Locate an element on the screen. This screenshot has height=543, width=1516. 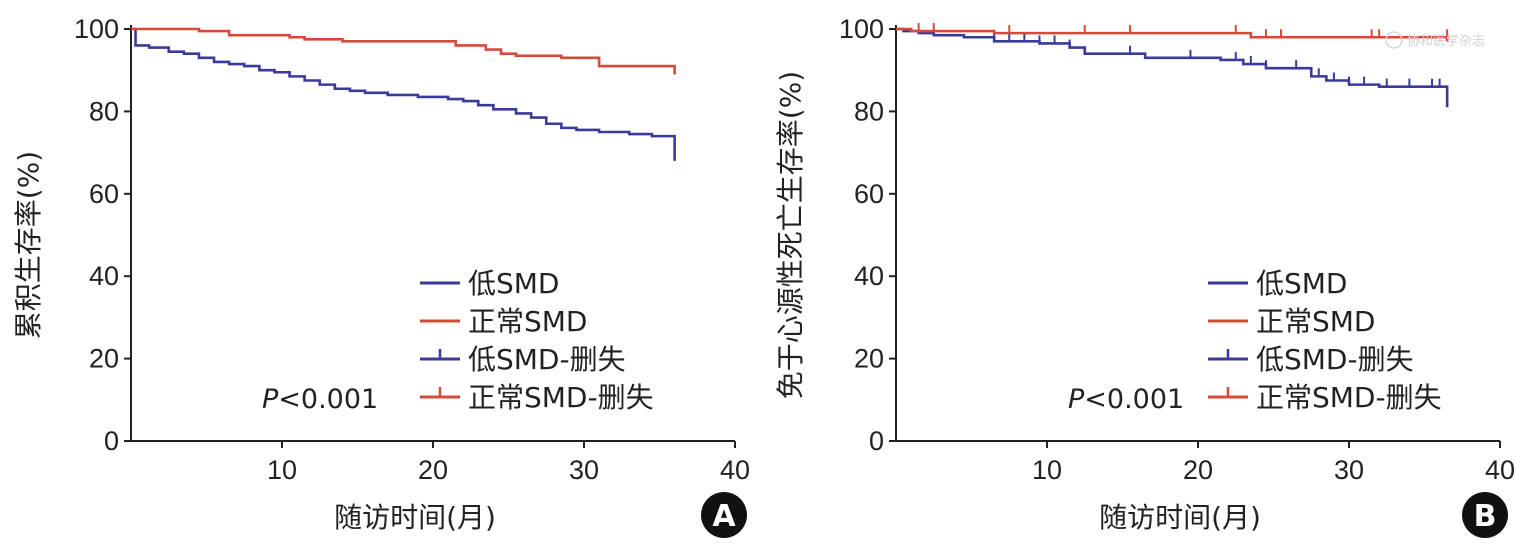
y-axis-label: 累积生存率(%) is located at coordinates (28, 245).